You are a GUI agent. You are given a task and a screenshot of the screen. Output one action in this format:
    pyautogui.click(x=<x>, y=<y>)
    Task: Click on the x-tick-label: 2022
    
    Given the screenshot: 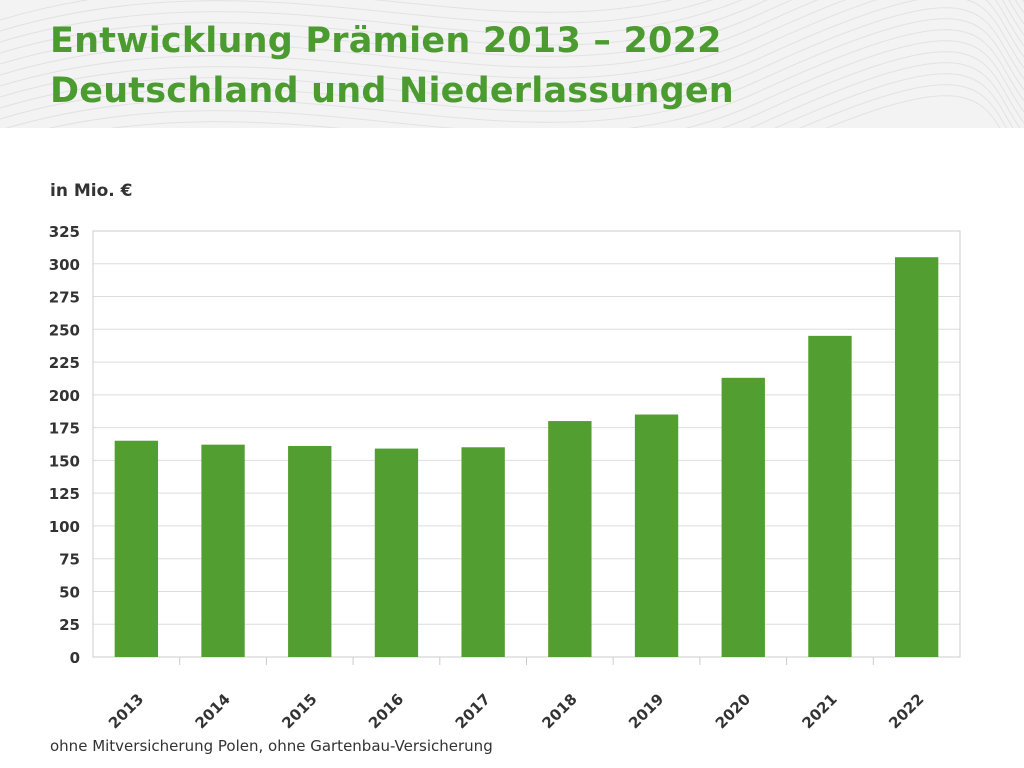 What is the action you would take?
    pyautogui.click(x=906, y=711)
    